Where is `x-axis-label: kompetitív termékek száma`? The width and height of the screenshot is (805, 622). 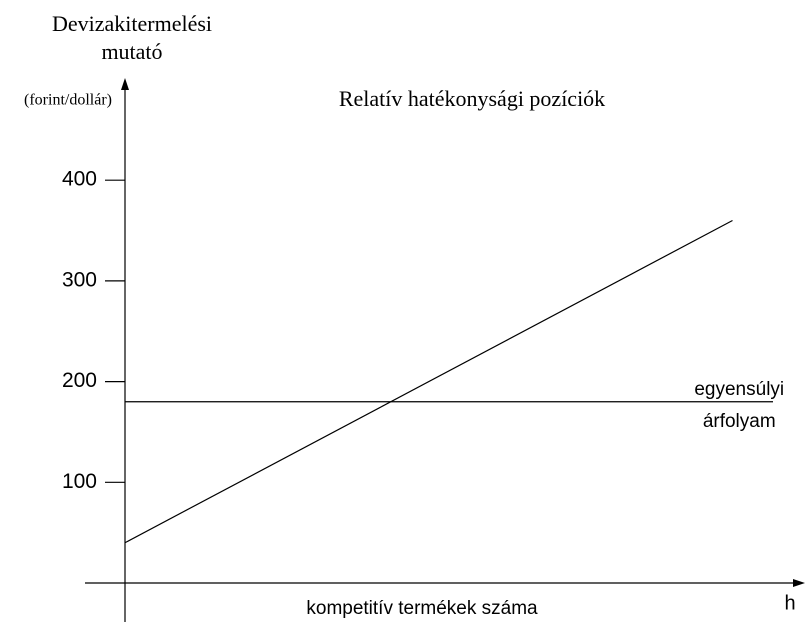 x-axis-label: kompetitív termékek száma is located at coordinates (422, 608).